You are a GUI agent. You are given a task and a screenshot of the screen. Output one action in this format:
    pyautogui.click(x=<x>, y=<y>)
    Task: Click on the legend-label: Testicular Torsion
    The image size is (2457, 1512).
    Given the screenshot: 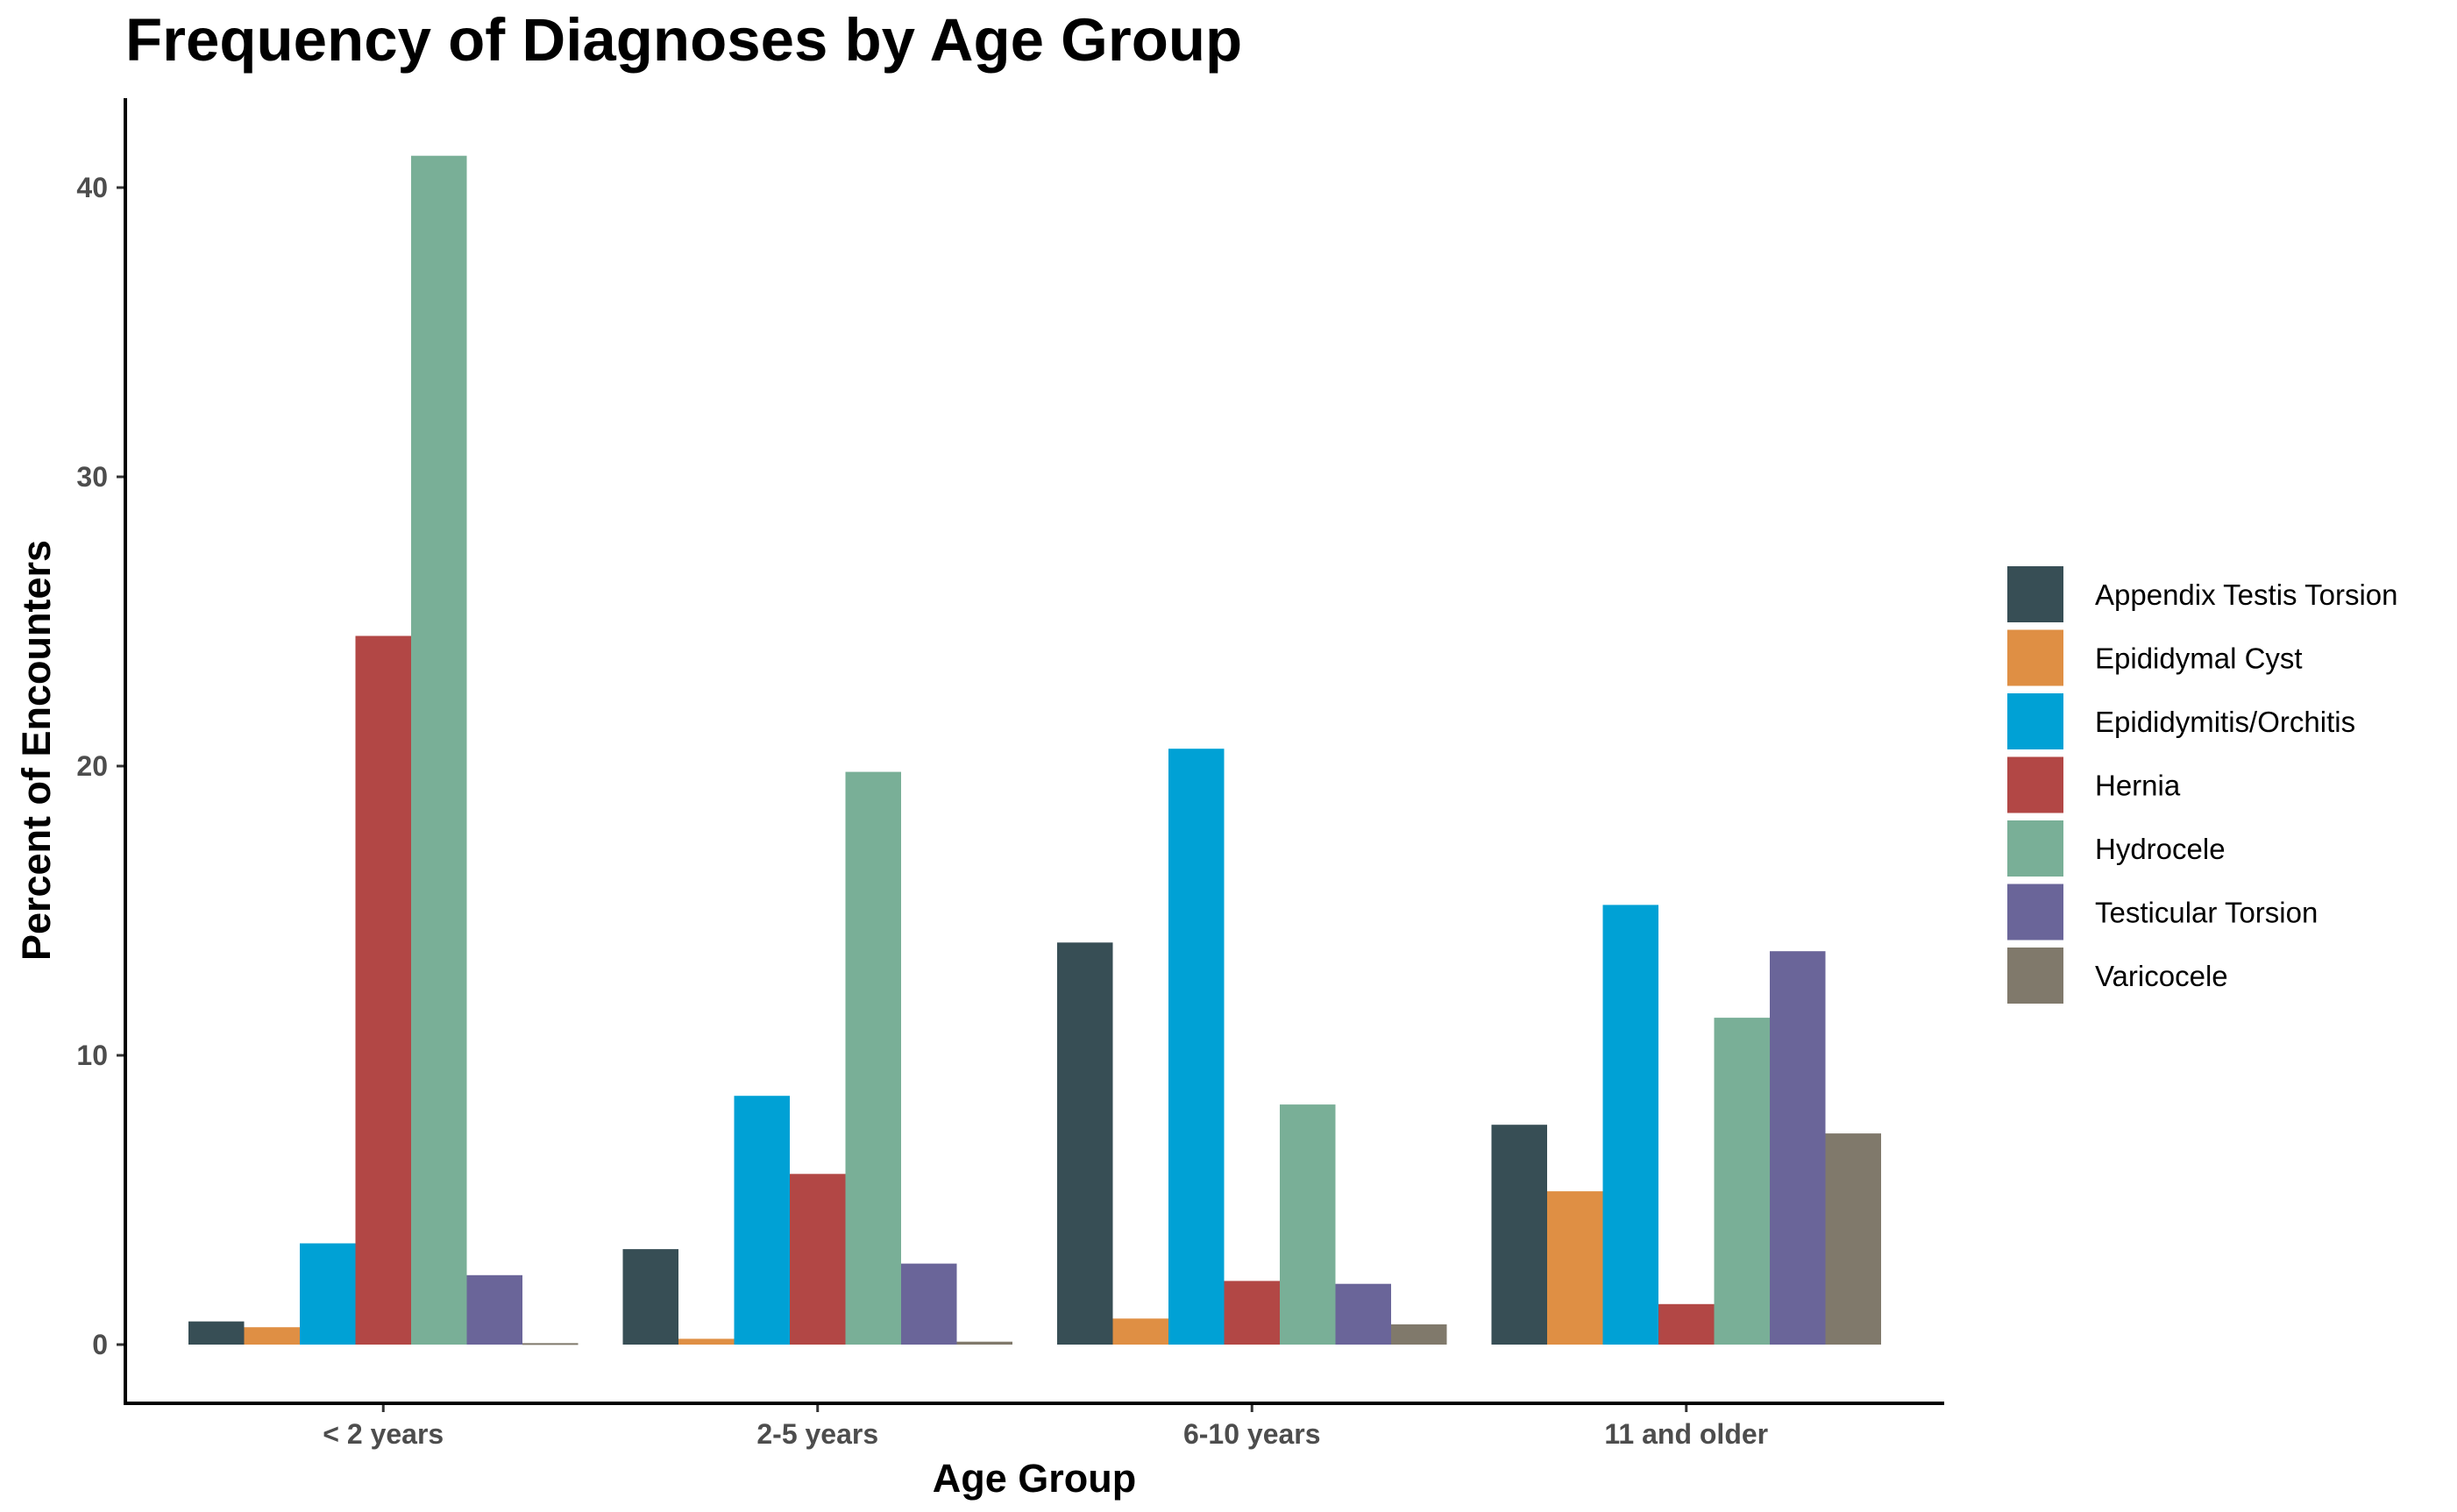 What is the action you would take?
    pyautogui.click(x=2206, y=913)
    